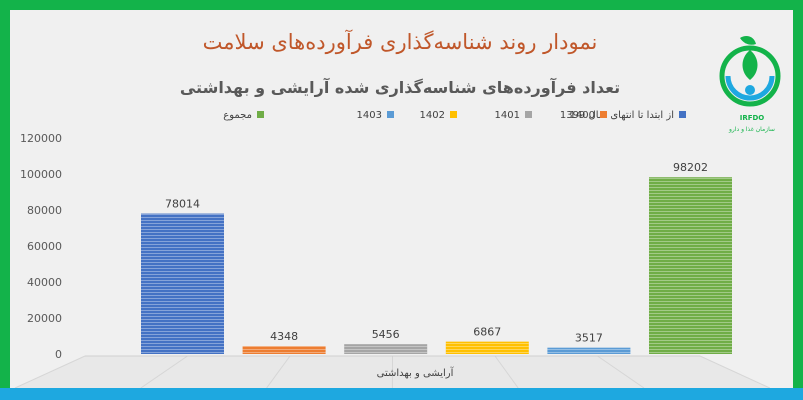 This screenshot has width=803, height=400. Describe the element at coordinates (752, 118) in the screenshot. I see `logo-abbr: IRFDO` at that location.